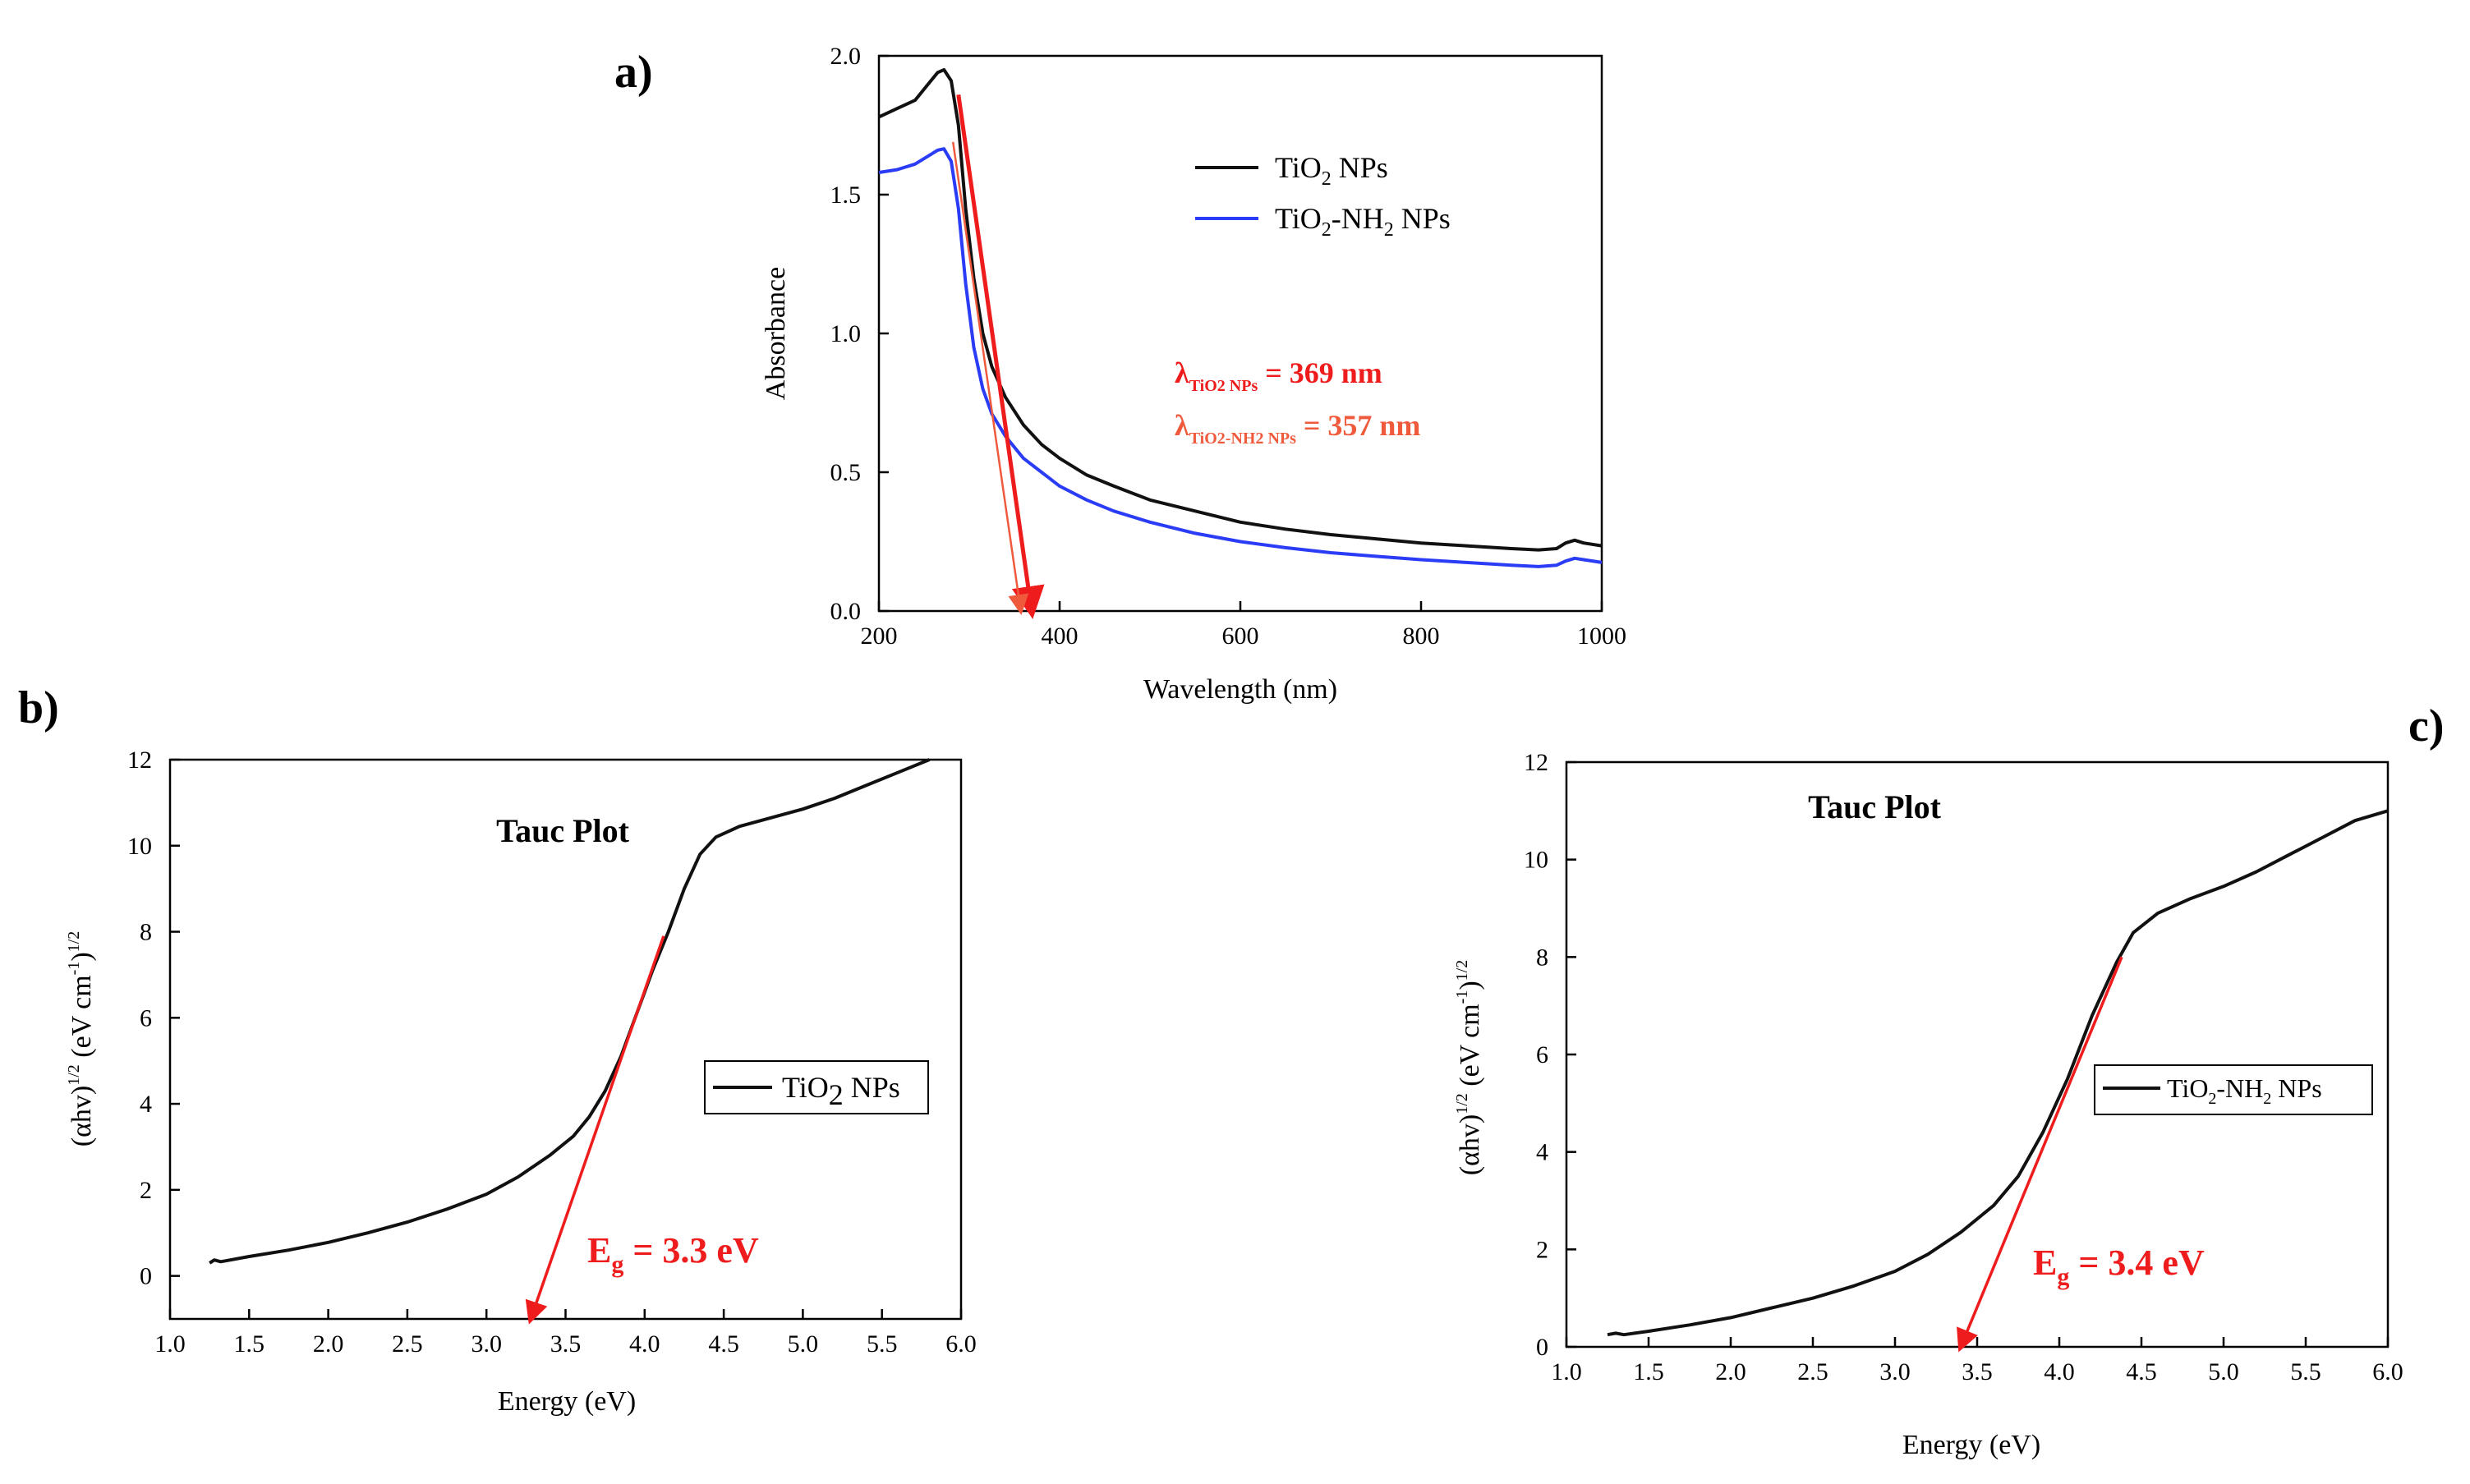 This screenshot has height=1484, width=2470. I want to click on panel-c-x-axis: 1.0 1.5 2.0 2.5 3.0 3.5 4.0 4.5 5.0 5.5 6.0, so click(1977, 1361).